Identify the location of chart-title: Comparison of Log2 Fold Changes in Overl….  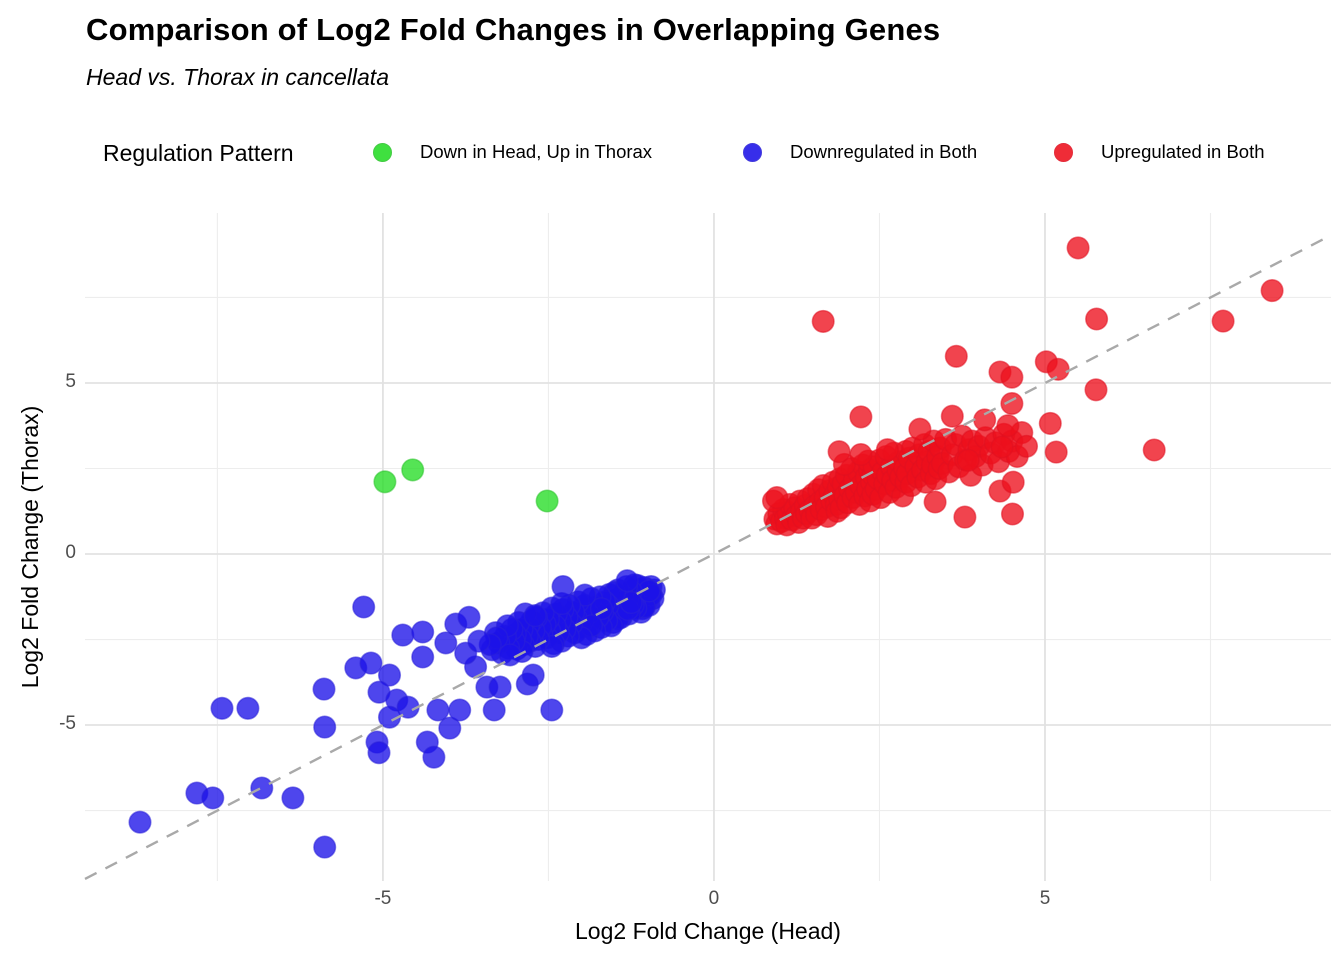
(513, 29).